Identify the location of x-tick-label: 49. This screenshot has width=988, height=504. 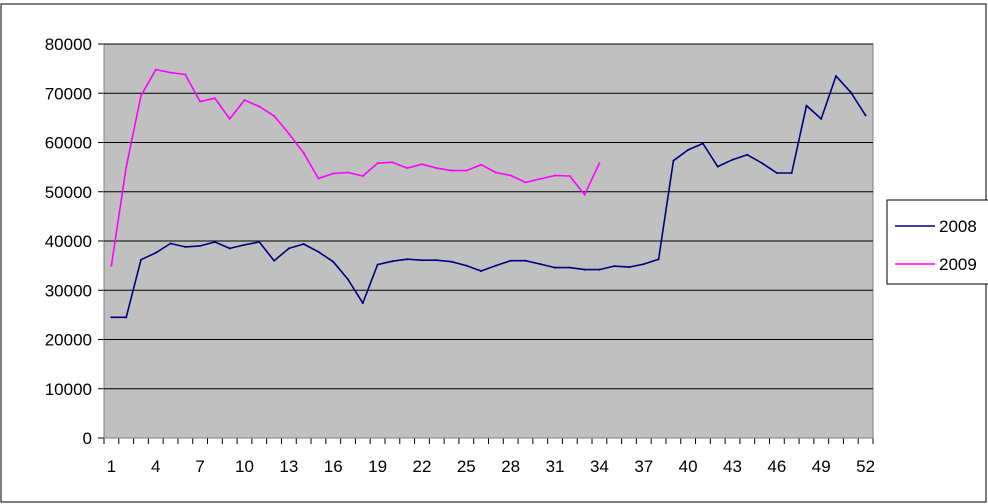
(821, 466).